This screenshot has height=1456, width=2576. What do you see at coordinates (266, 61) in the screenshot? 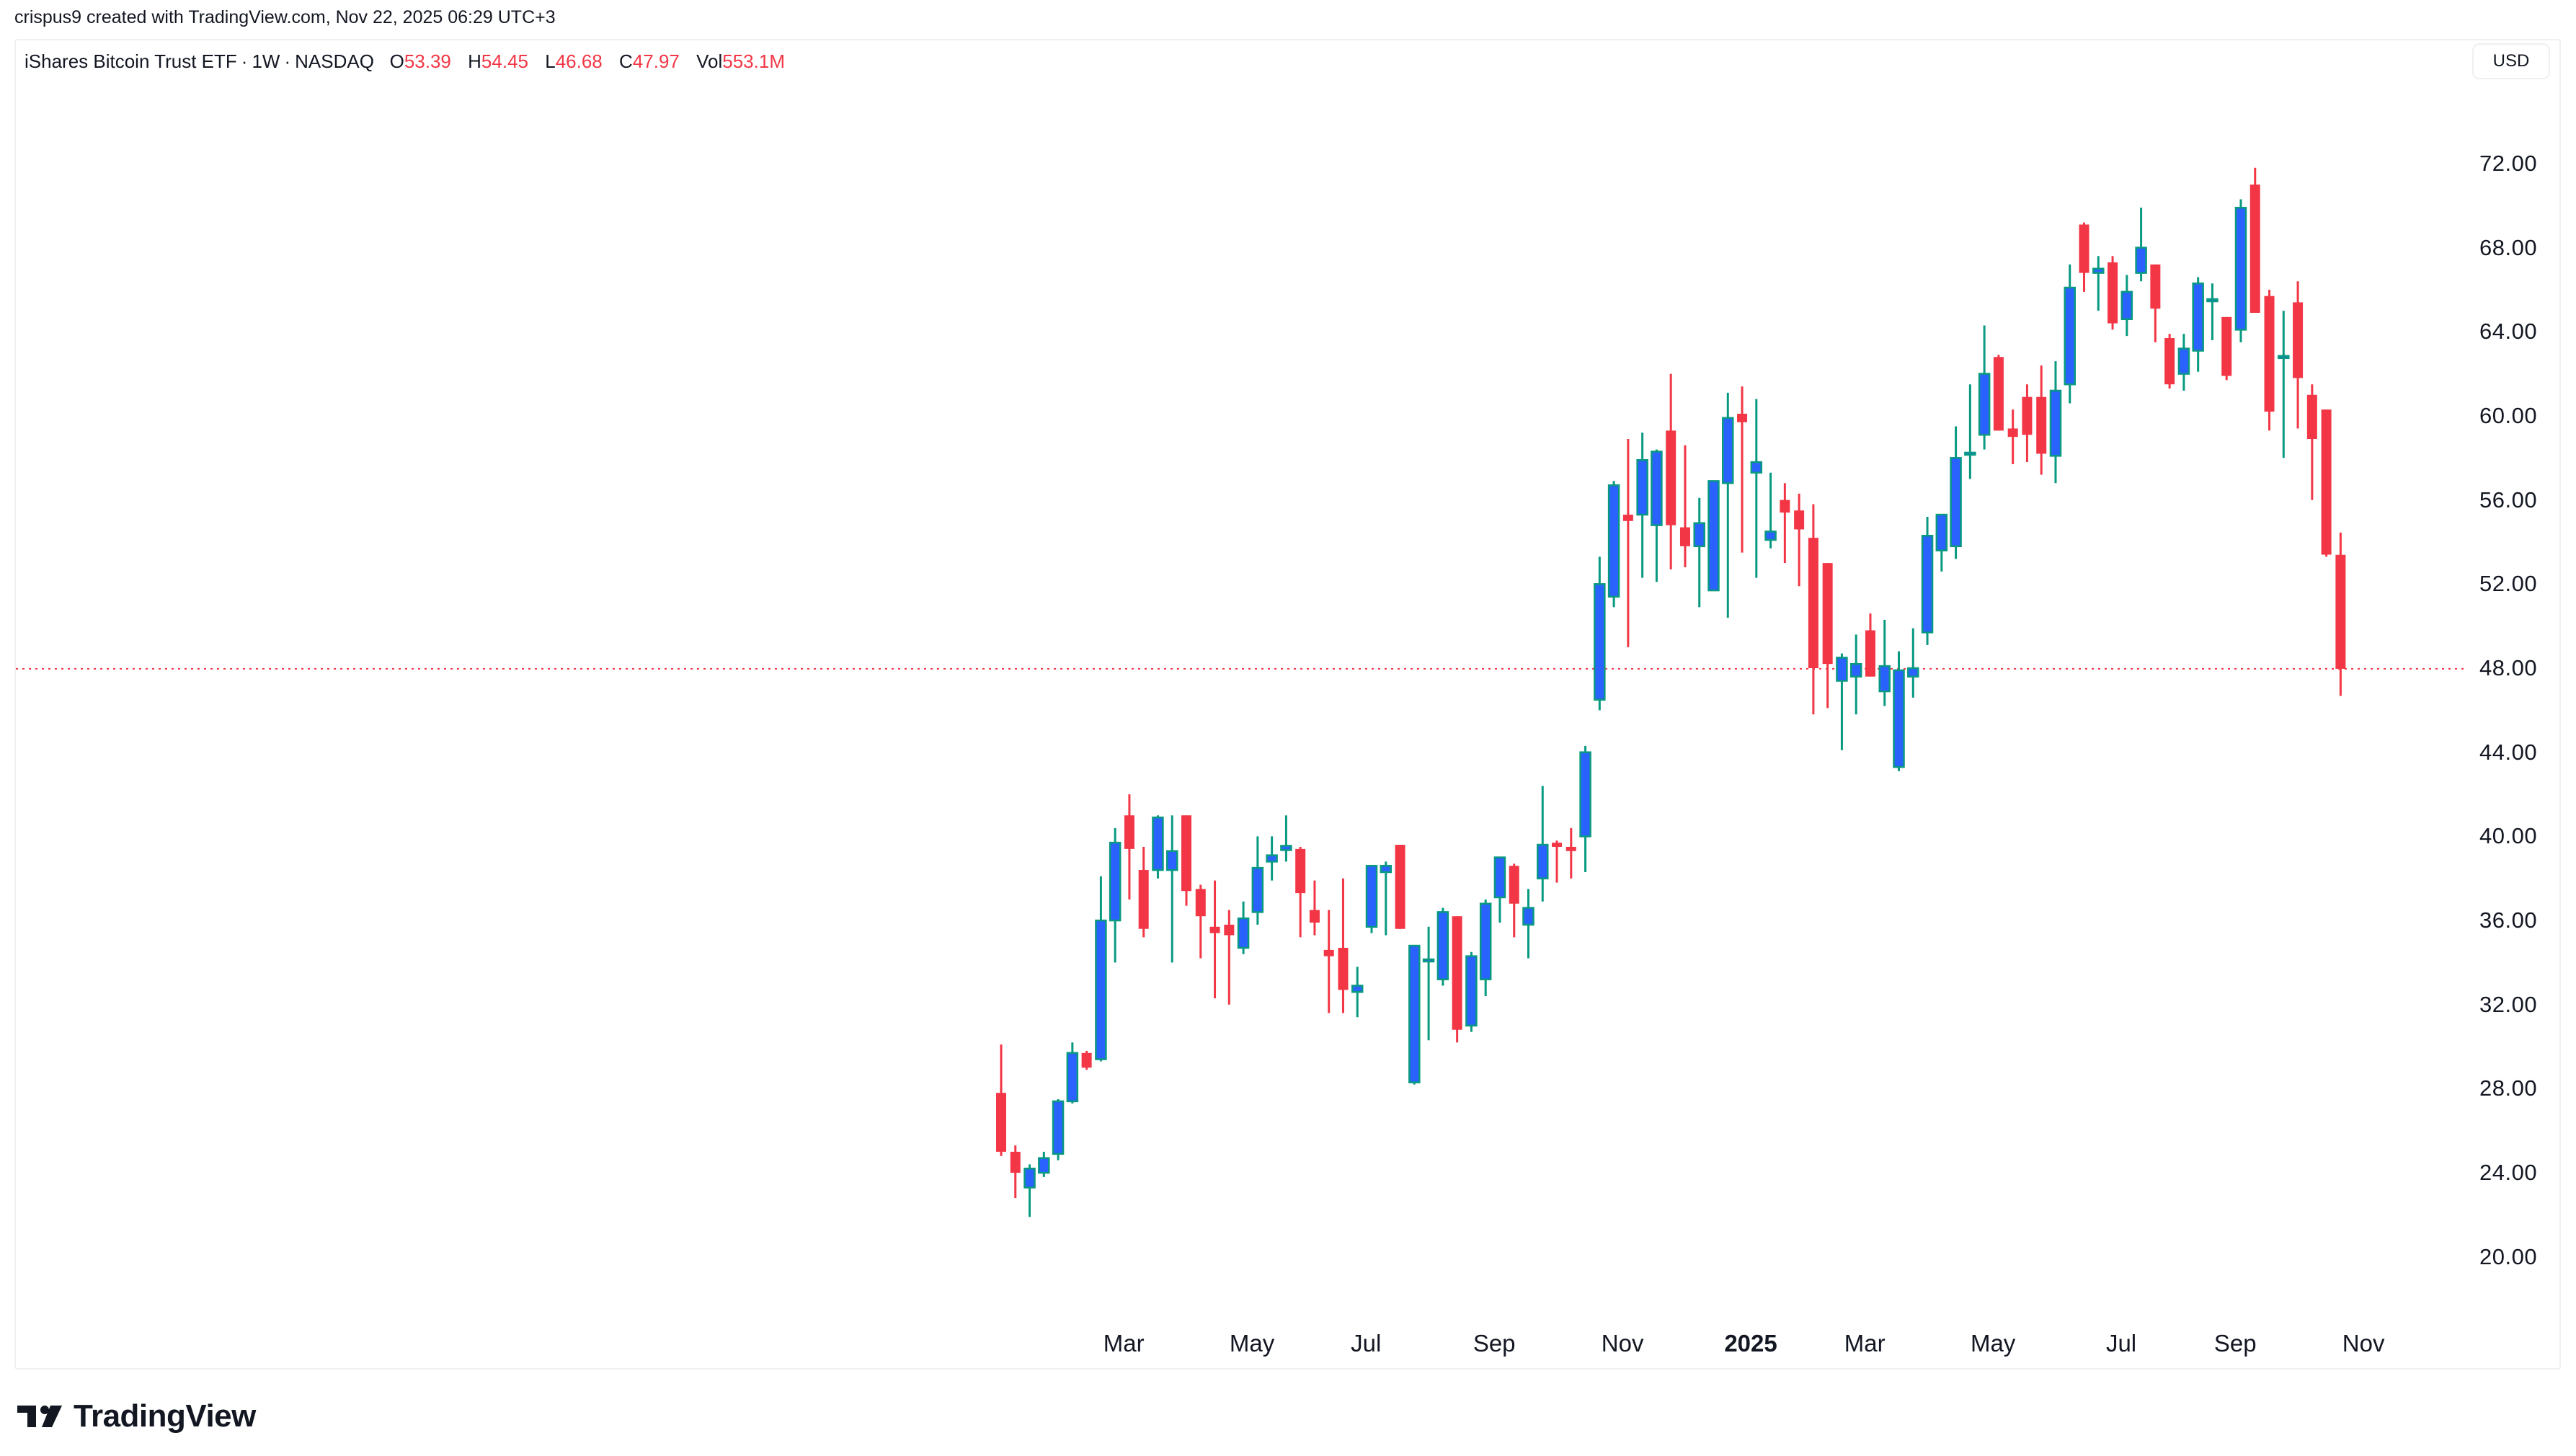
I see `interval: 1W` at bounding box center [266, 61].